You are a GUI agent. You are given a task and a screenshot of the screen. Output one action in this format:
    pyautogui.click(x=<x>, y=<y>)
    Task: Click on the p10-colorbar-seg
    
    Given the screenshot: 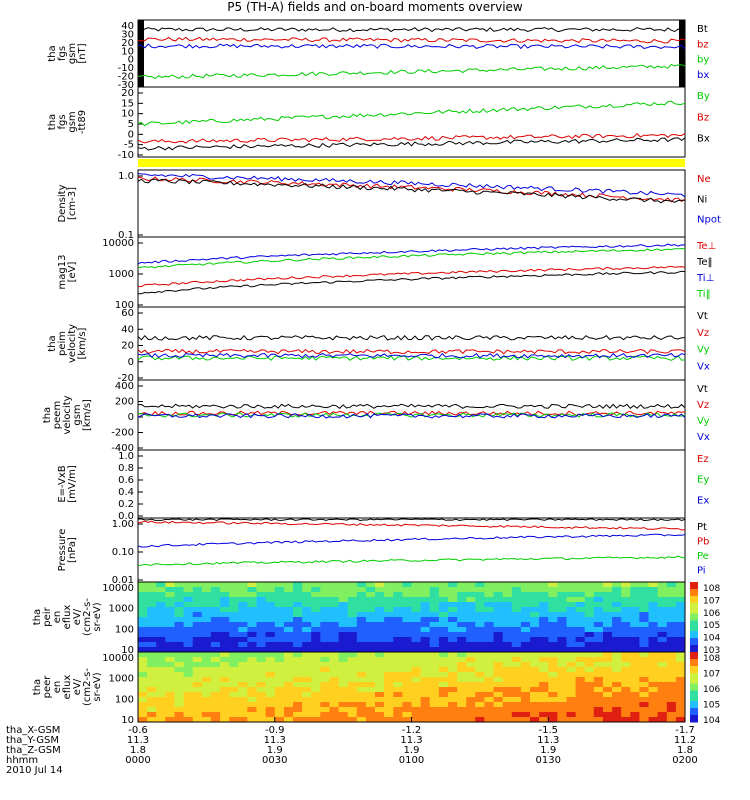 What is the action you would take?
    pyautogui.click(x=694, y=671)
    